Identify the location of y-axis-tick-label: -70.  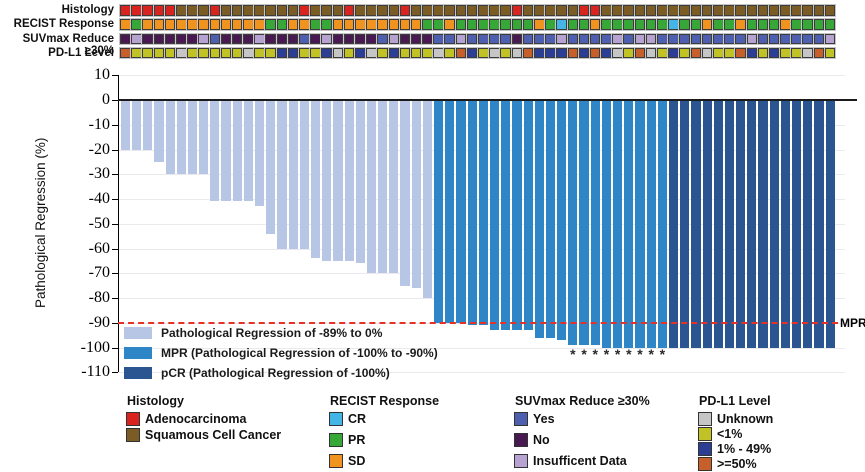
(99, 273).